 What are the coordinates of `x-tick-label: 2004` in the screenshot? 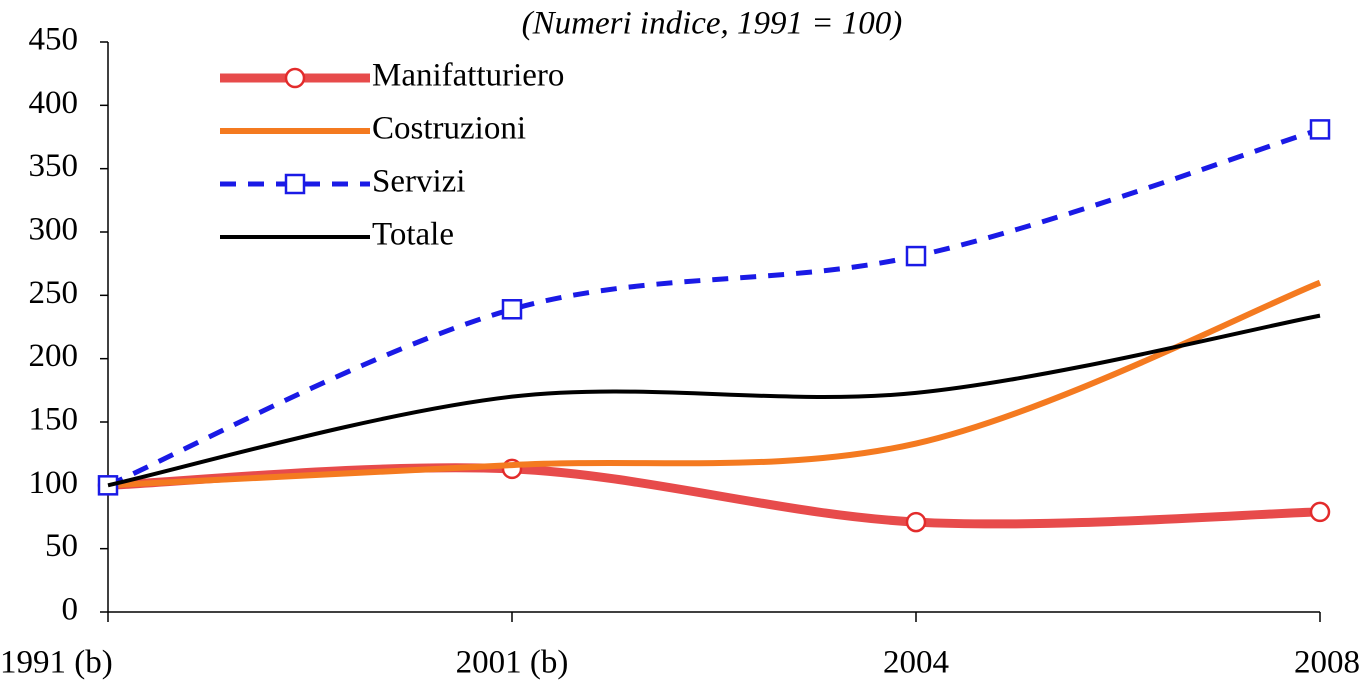 It's located at (916, 663).